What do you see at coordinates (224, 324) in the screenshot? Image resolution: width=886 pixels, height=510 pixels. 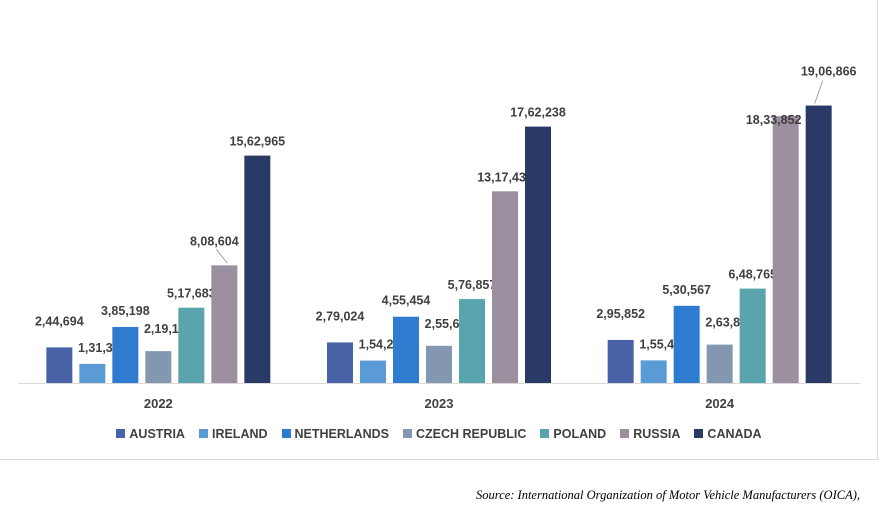 I see `bar-russia-2022` at bounding box center [224, 324].